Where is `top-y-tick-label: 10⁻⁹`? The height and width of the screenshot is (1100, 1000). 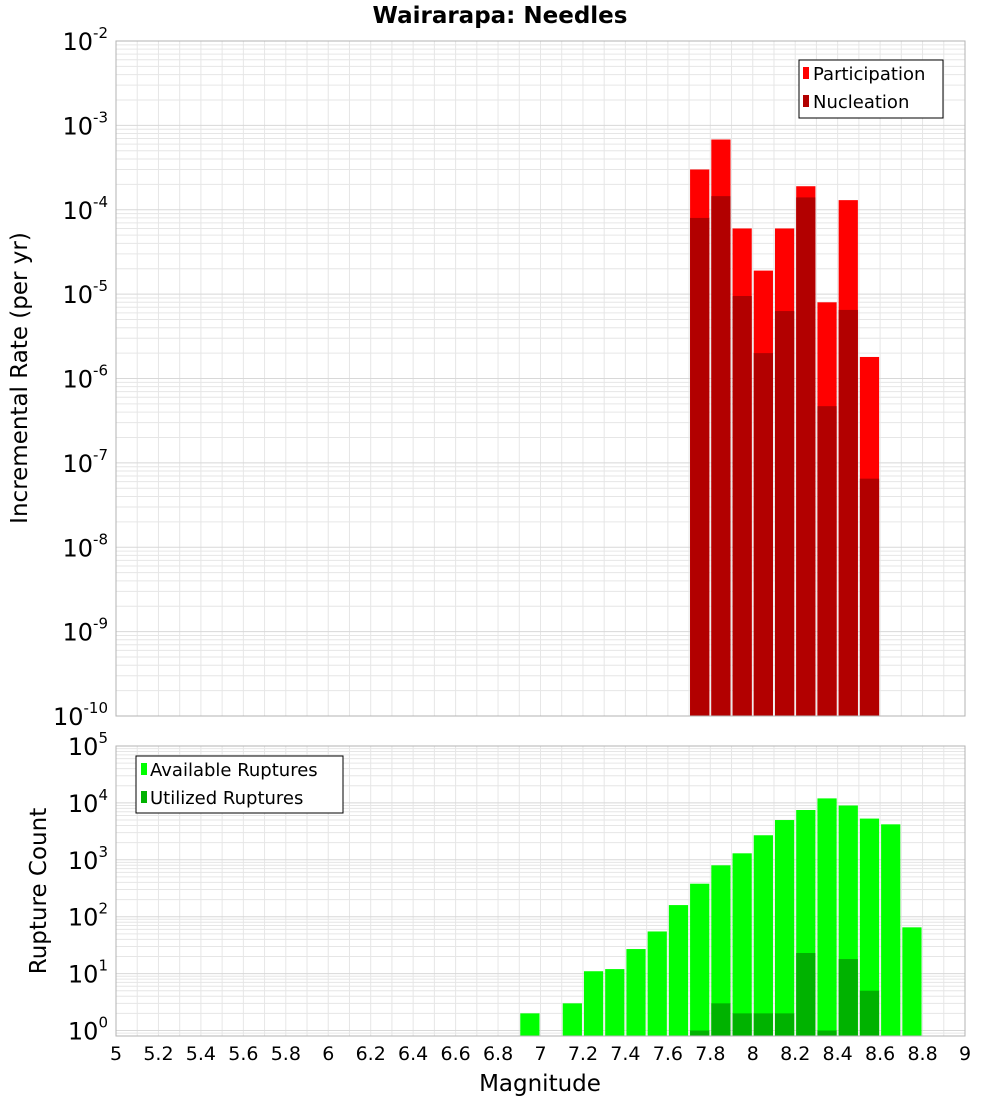
top-y-tick-label: 10⁻⁹ is located at coordinates (85, 631).